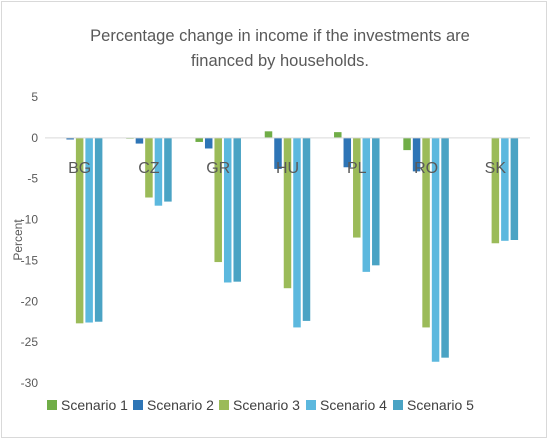 The height and width of the screenshot is (441, 550). What do you see at coordinates (34, 97) in the screenshot?
I see `y-tick-label: 5` at bounding box center [34, 97].